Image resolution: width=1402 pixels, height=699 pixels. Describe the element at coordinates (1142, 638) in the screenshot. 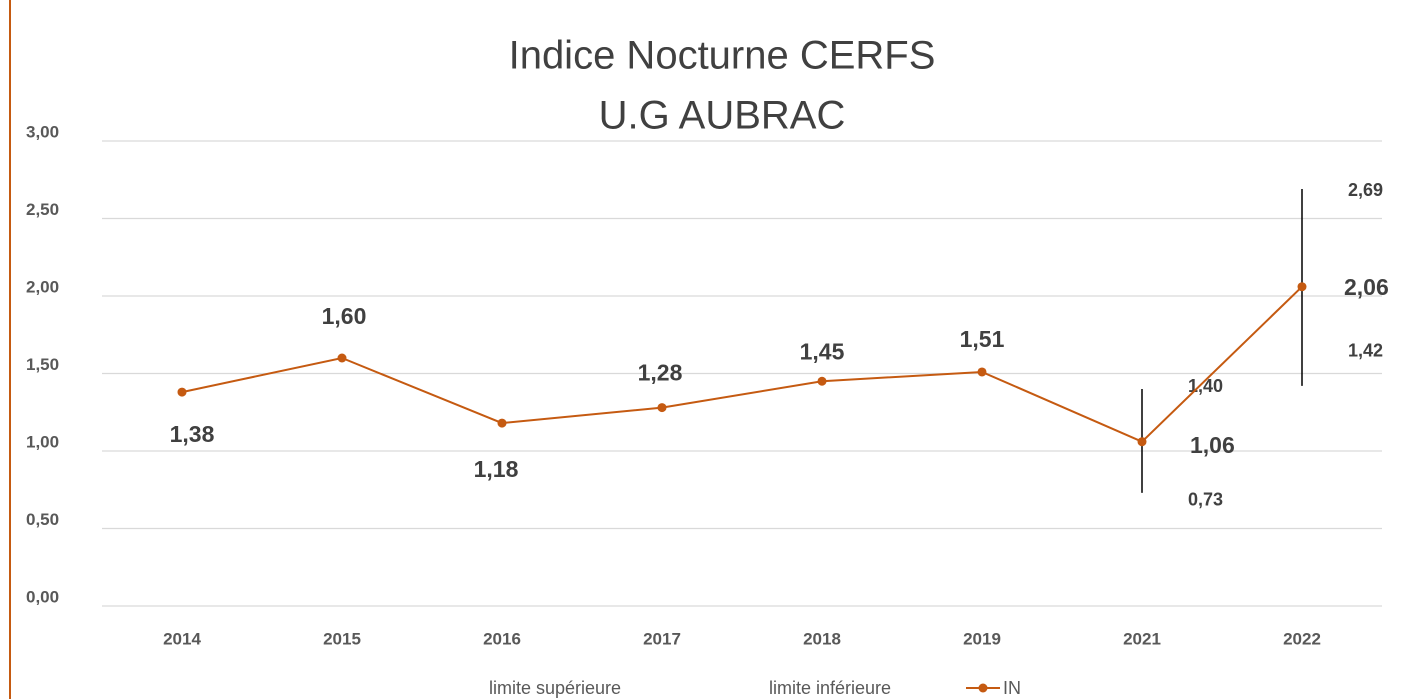

I see `x-tick-label: 2021` at that location.